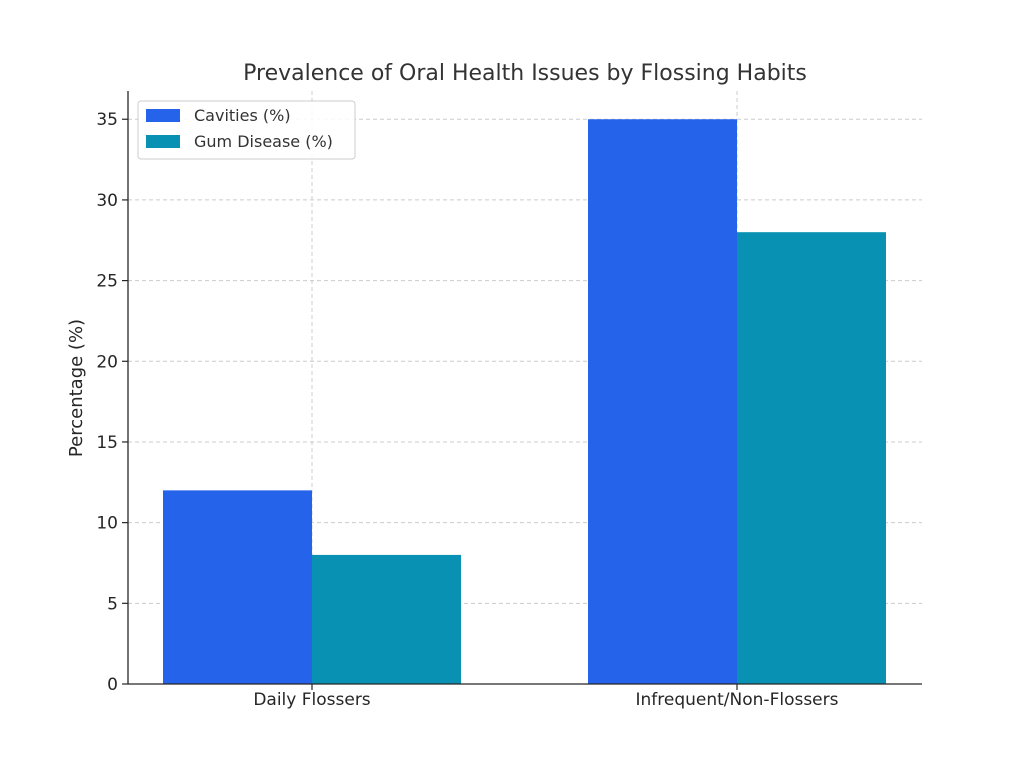 The image size is (1024, 773). I want to click on y-axis-label: Percentage (%), so click(76, 388).